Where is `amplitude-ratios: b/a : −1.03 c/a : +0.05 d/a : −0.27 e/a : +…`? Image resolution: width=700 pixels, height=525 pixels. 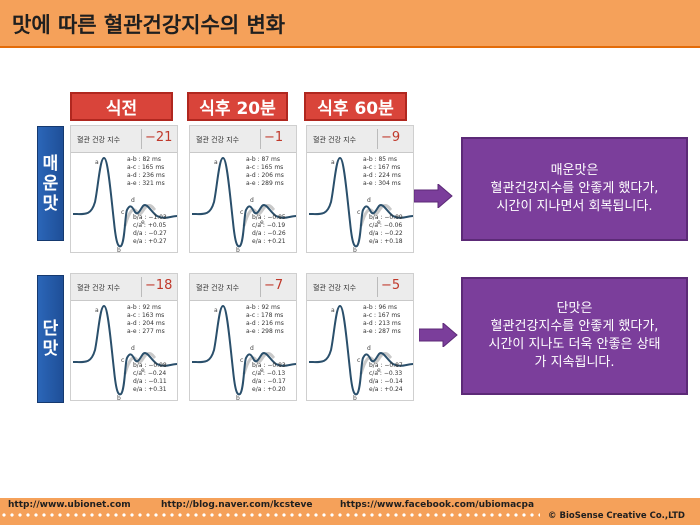
amplitude-ratios: b/a : −1.03 c/a : +0.05 d/a : −0.27 e/a : +… is located at coordinates (150, 230).